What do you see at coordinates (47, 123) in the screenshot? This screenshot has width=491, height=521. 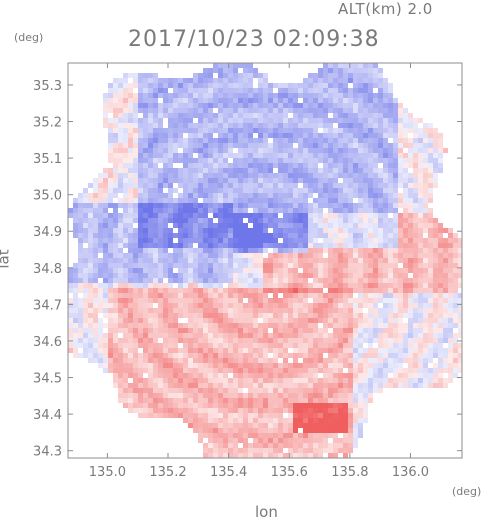 I see `y-tick-label: 35.2` at bounding box center [47, 123].